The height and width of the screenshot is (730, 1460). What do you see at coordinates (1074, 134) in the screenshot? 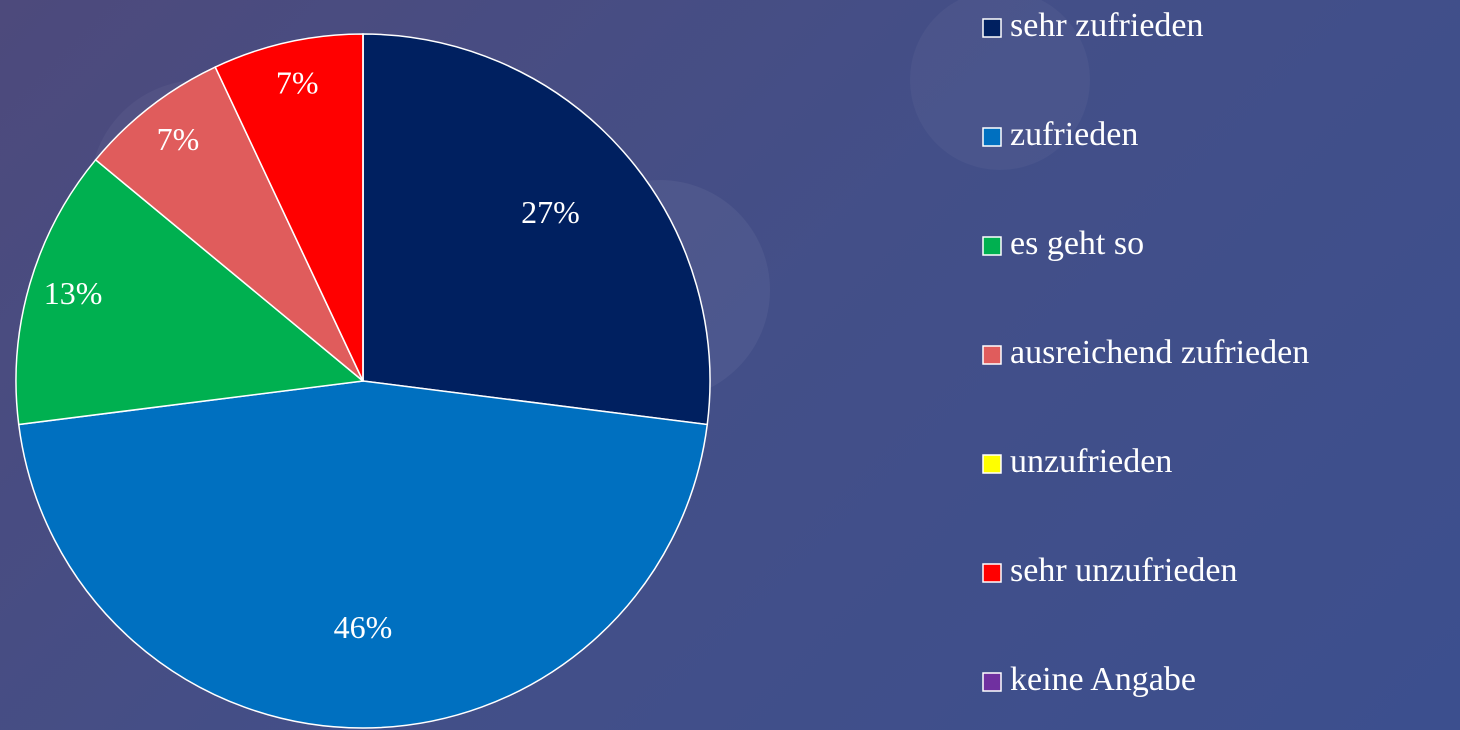
I see `legend-label: zufrieden` at bounding box center [1074, 134].